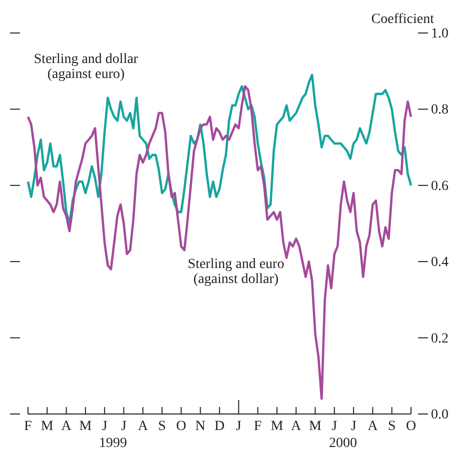 Image resolution: width=462 pixels, height=452 pixels. I want to click on text: 1999, so click(113, 443).